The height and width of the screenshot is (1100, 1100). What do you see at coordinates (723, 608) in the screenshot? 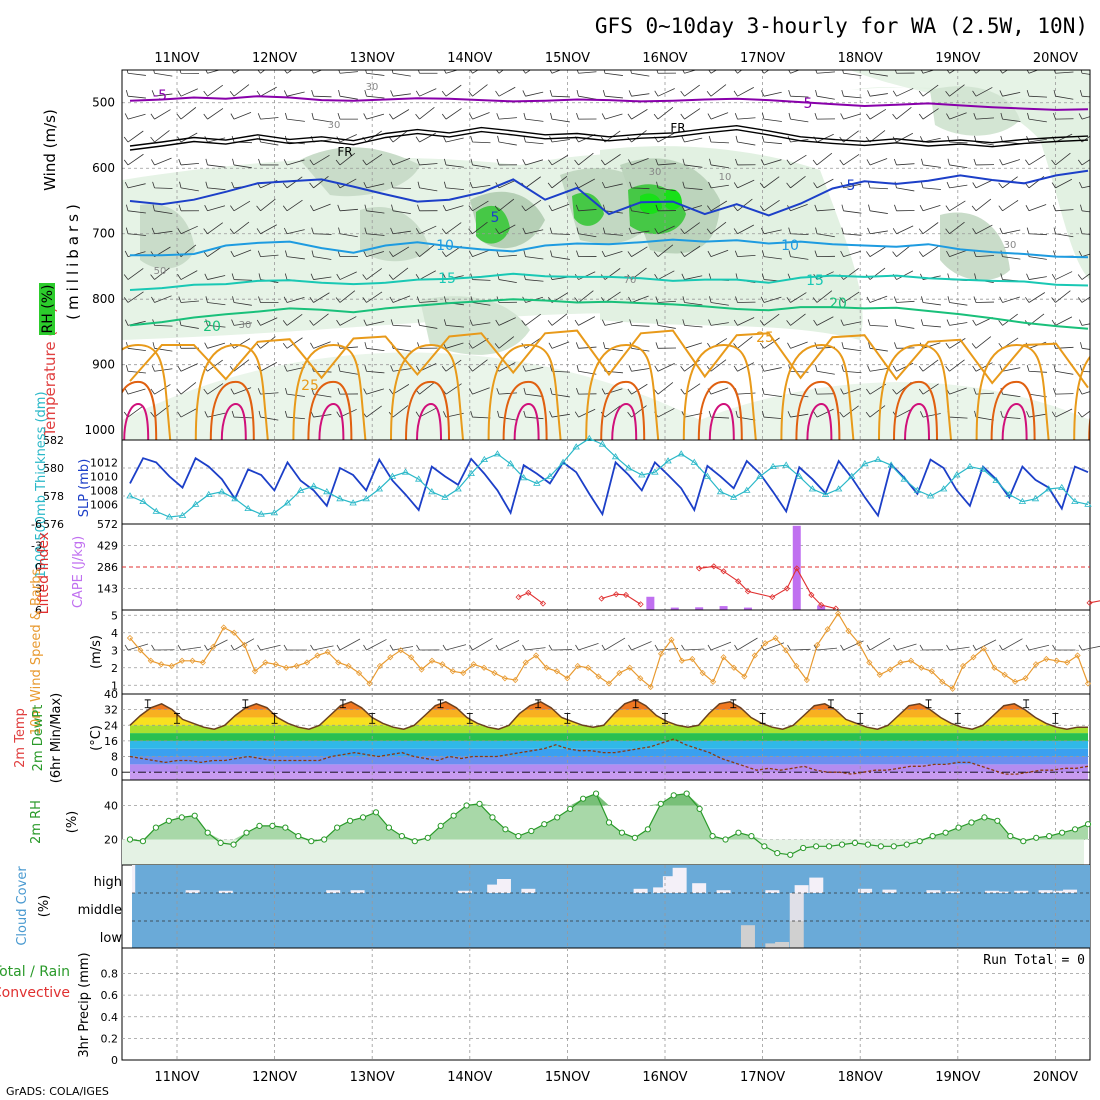
I see `cape-bar` at bounding box center [723, 608].